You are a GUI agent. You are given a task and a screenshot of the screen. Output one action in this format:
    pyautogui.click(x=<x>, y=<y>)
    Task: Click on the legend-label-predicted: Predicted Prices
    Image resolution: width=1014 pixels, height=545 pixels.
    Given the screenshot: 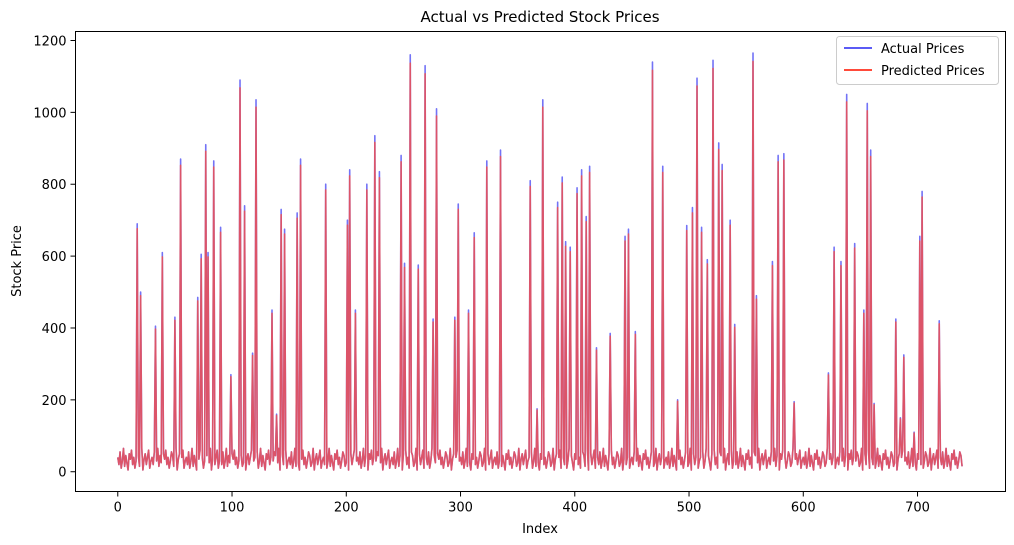 What is the action you would take?
    pyautogui.click(x=933, y=71)
    